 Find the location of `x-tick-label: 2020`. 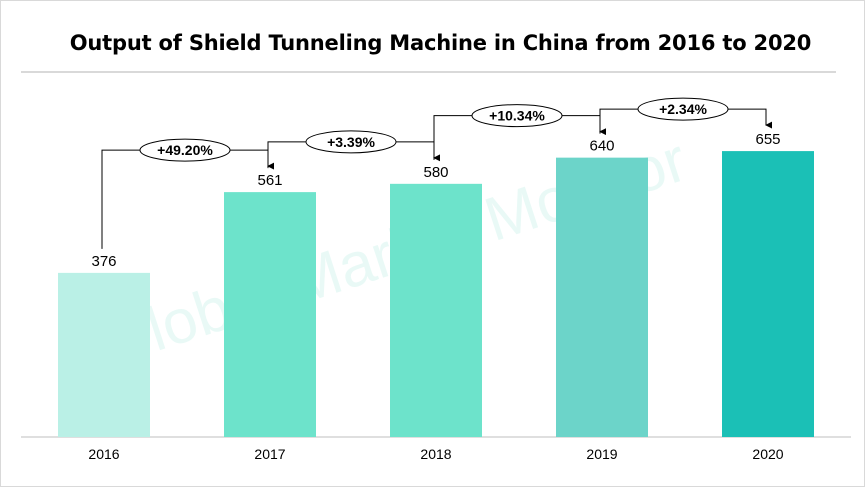

x-tick-label: 2020 is located at coordinates (767, 454).